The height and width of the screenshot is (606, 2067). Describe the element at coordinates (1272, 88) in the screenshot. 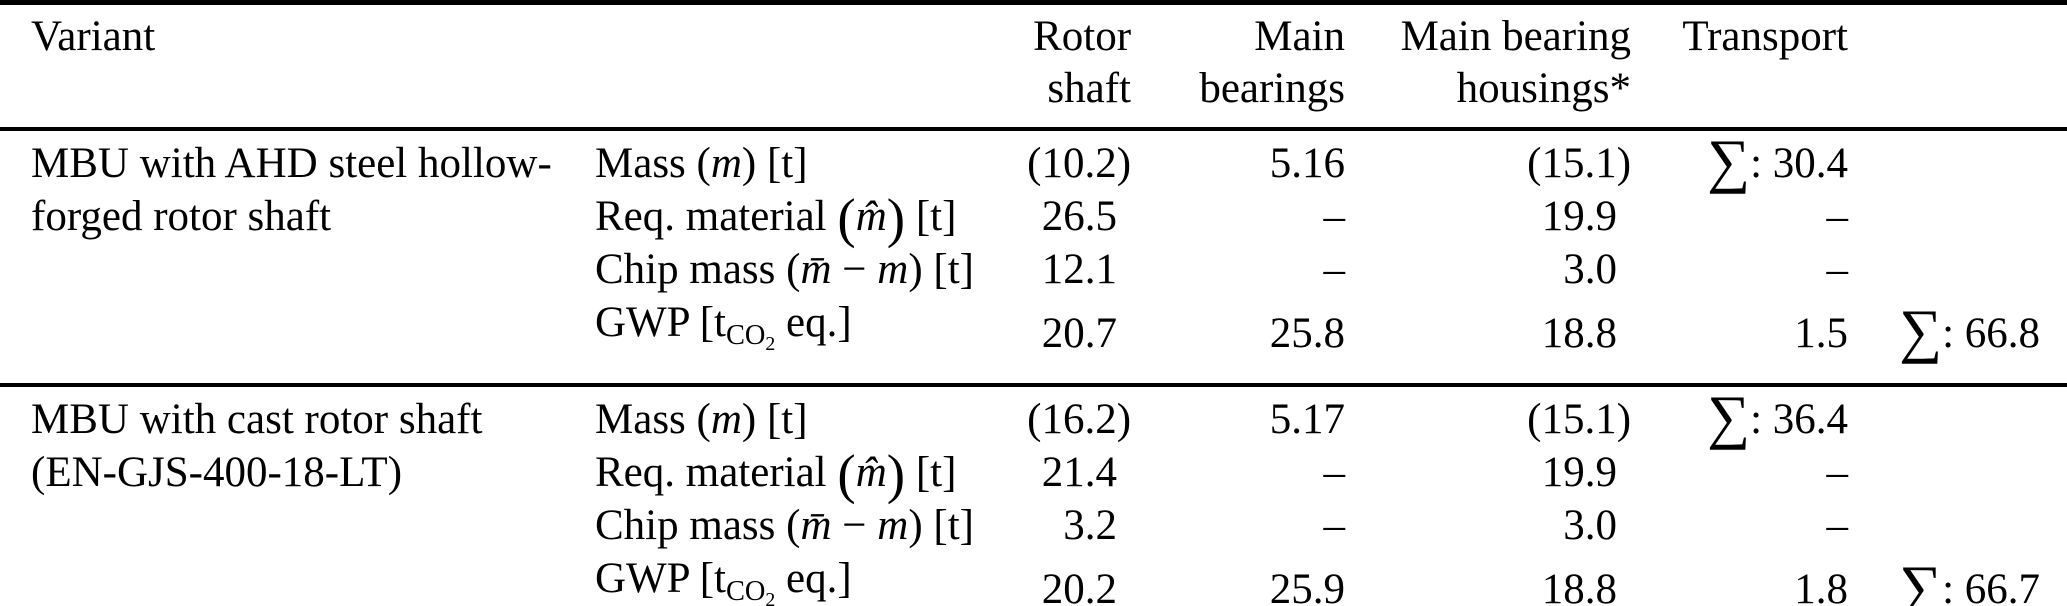

I see `header-main-bearings-line2: bearings` at that location.